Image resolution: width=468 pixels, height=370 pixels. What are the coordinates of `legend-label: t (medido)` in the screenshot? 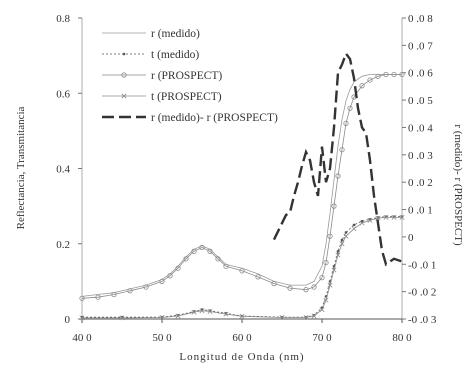 It's located at (175, 55).